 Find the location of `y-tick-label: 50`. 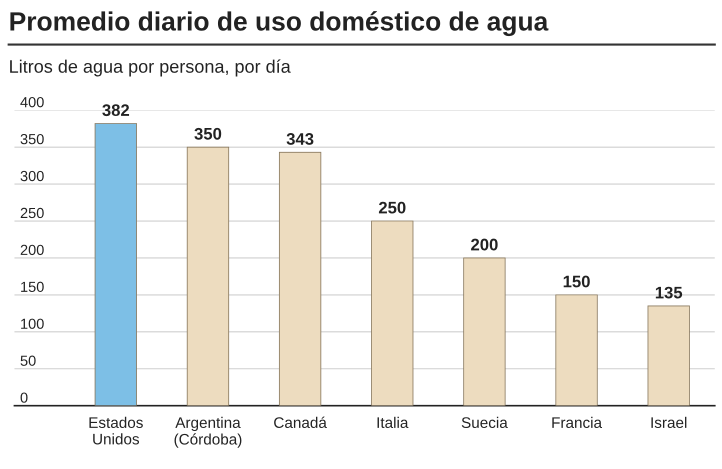

y-tick-label: 50 is located at coordinates (28, 361).